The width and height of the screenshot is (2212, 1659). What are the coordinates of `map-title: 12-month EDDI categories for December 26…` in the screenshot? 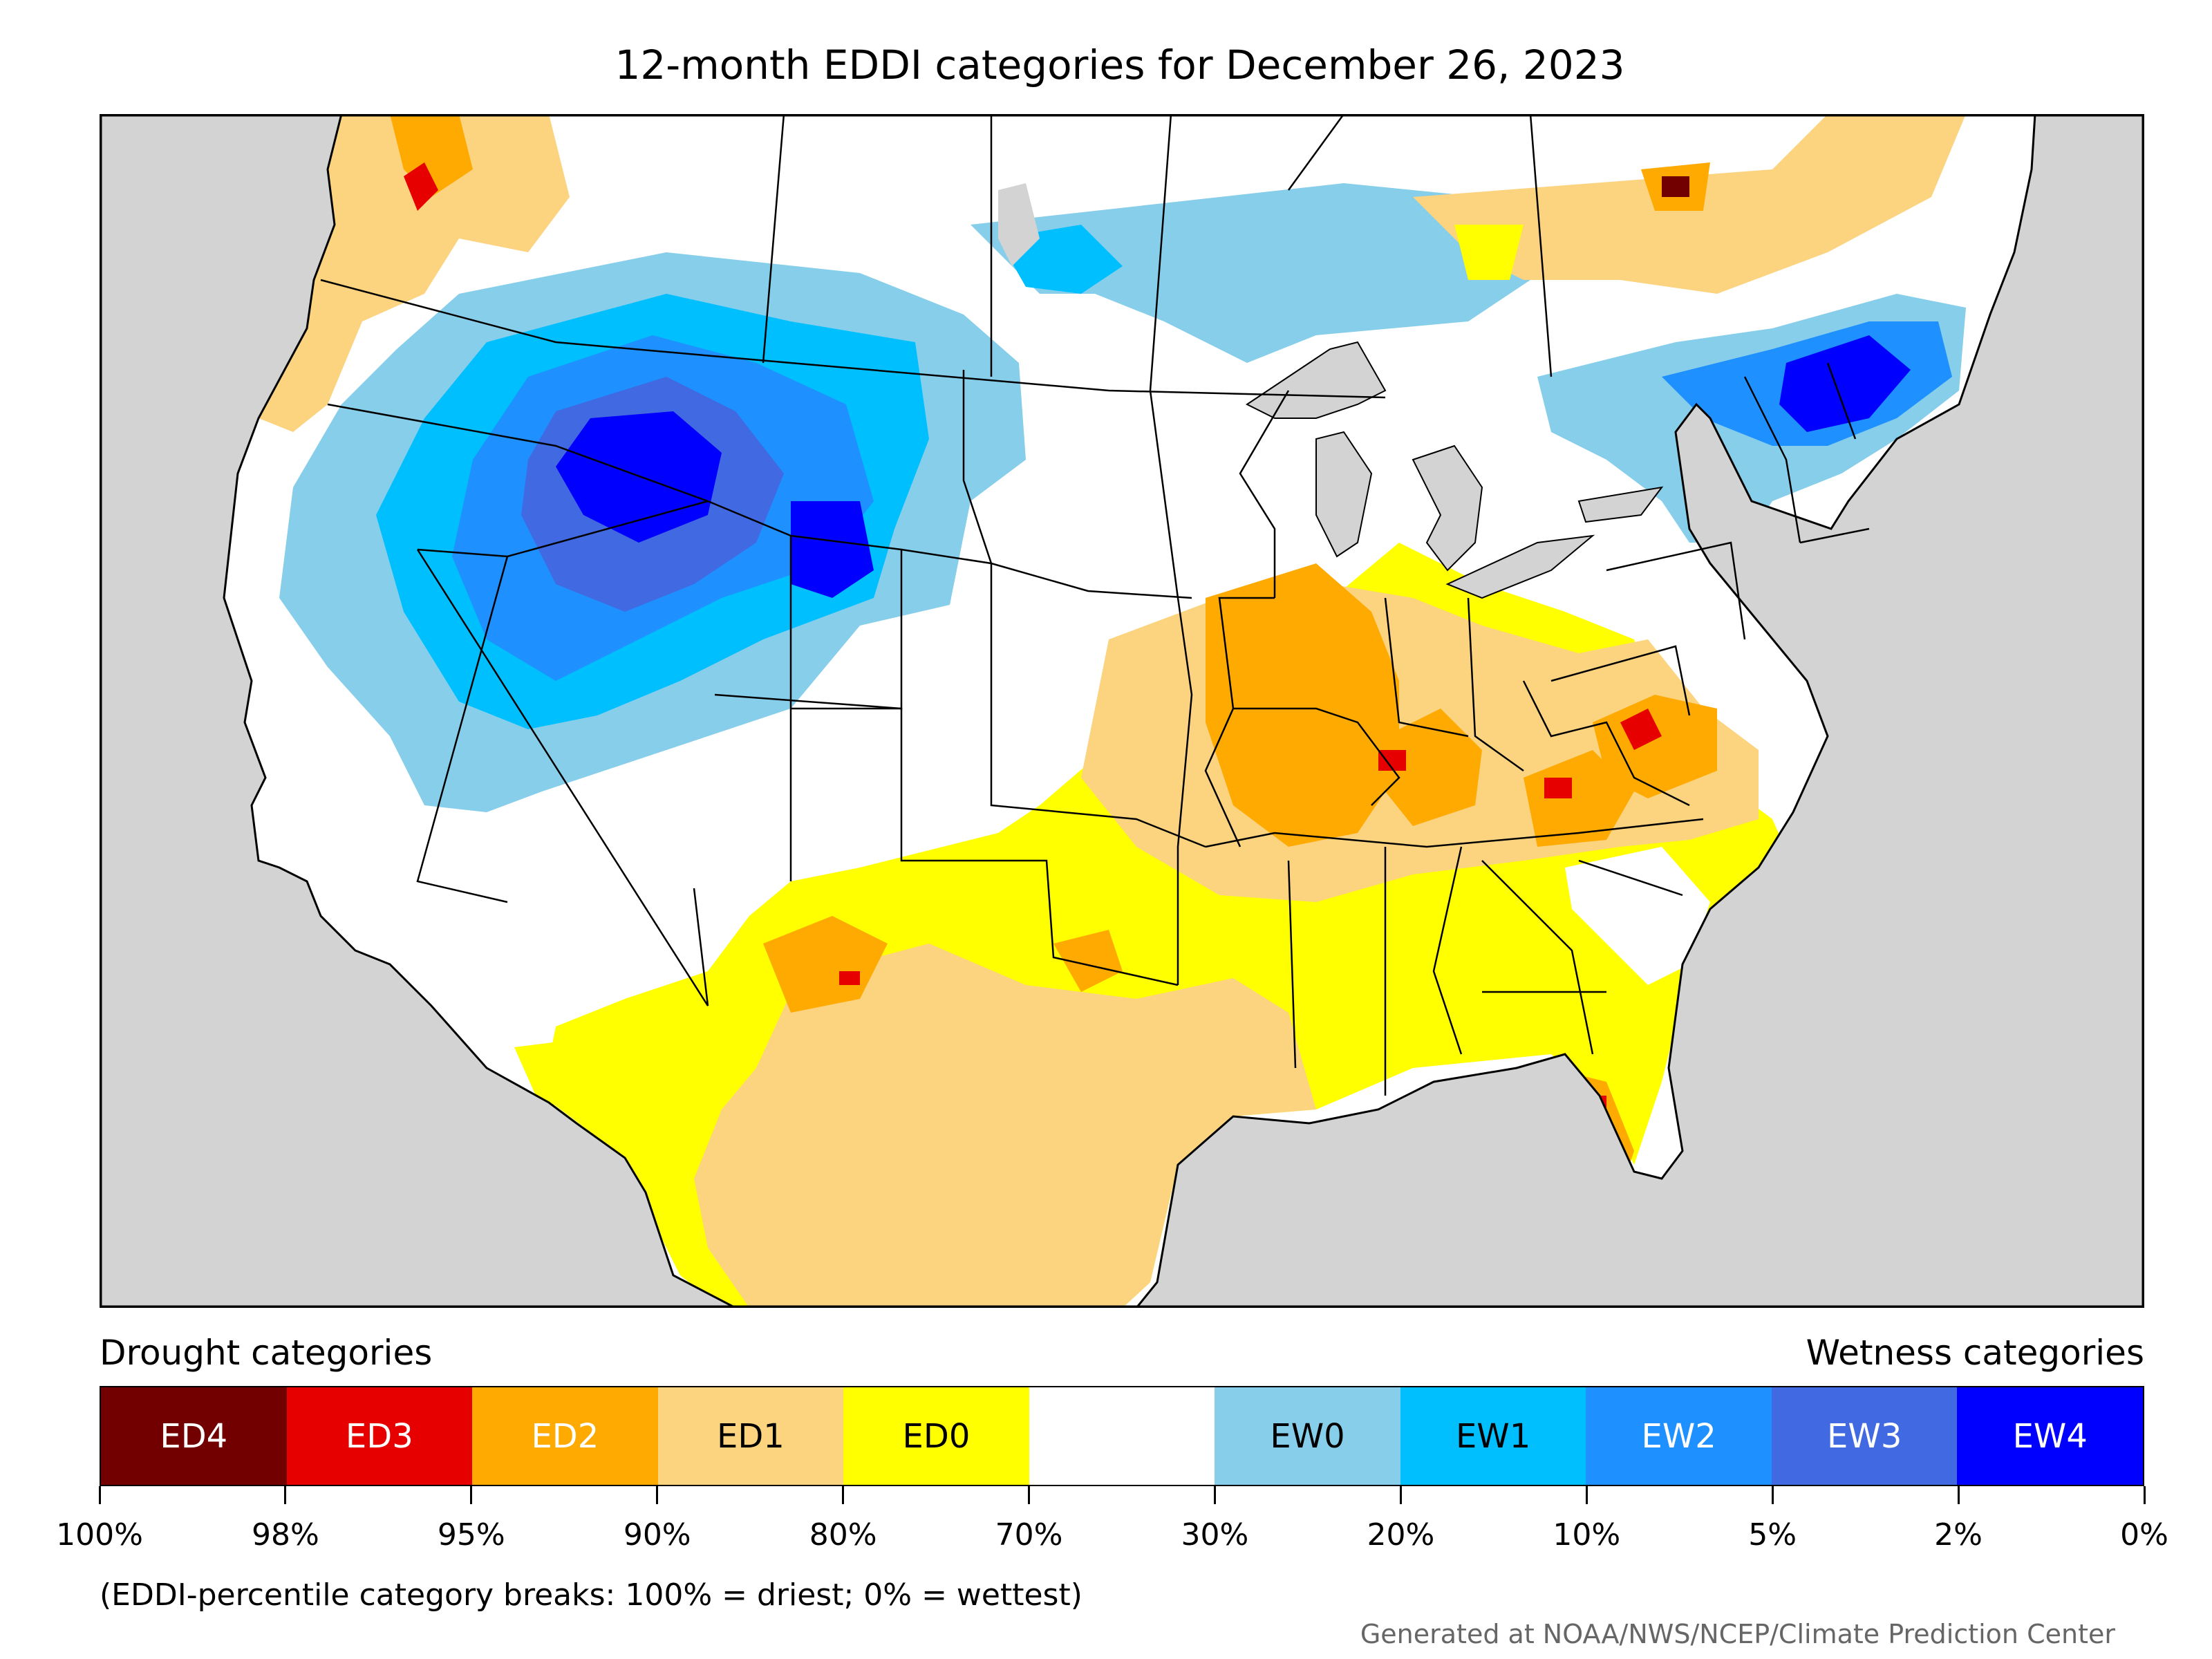 It's located at (1120, 64).